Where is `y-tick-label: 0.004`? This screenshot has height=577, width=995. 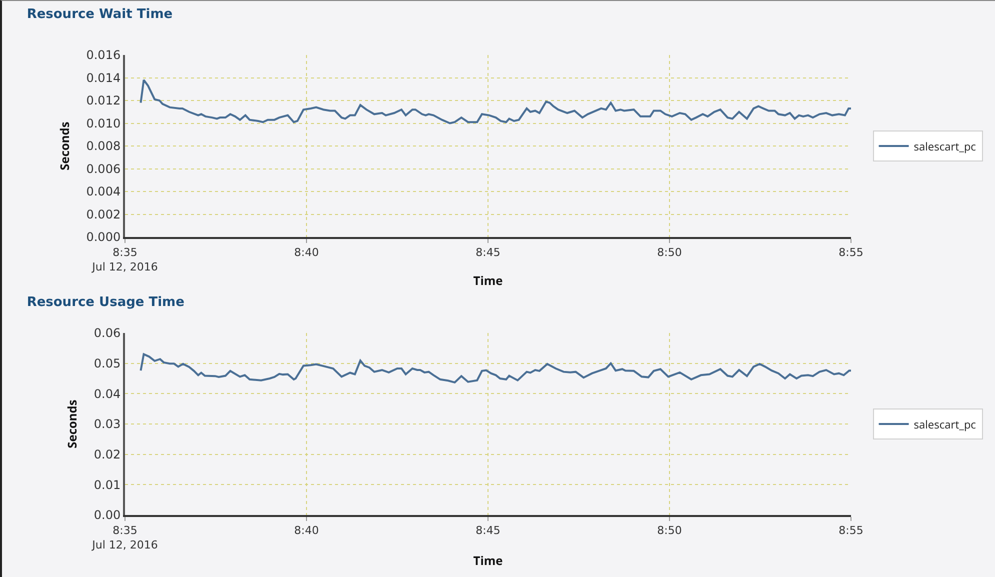
y-tick-label: 0.004 is located at coordinates (103, 191).